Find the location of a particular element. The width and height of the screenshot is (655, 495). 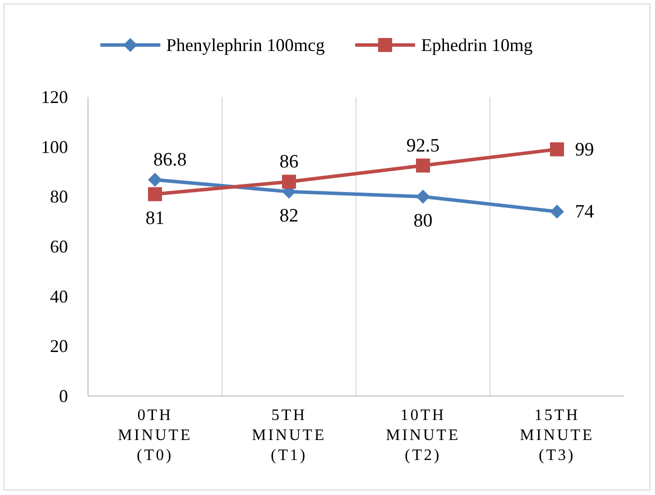

x-tick-label: 0TH MINUTE (T0) is located at coordinates (155, 435).